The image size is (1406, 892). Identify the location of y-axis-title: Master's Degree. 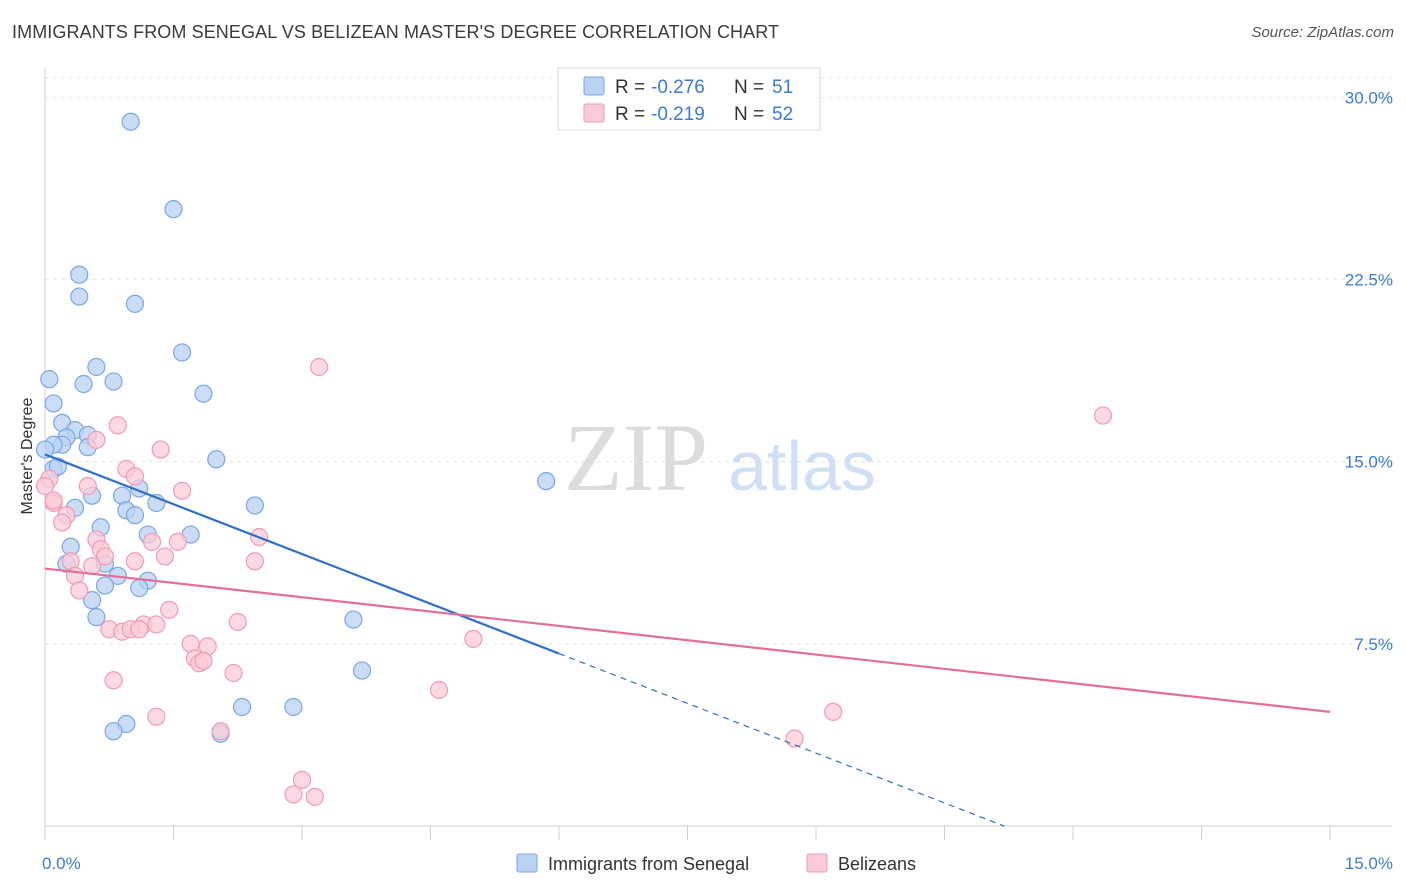
(27, 455).